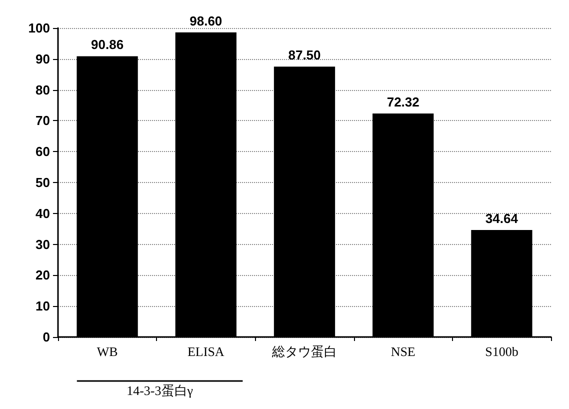 This screenshot has width=569, height=409. What do you see at coordinates (502, 218) in the screenshot?
I see `data-label: 34.64` at bounding box center [502, 218].